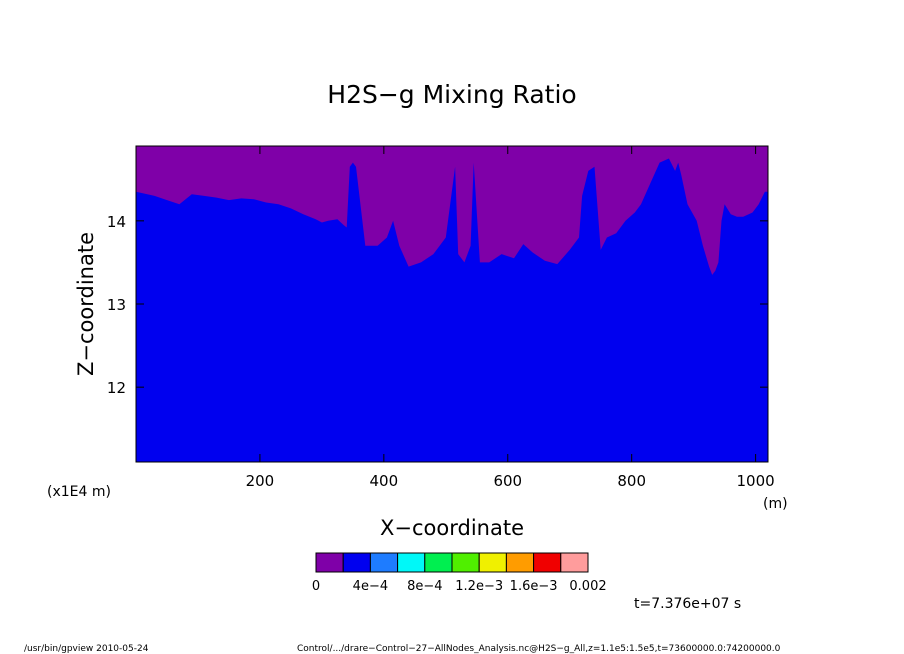 Image resolution: width=904 pixels, height=654 pixels. I want to click on colorbar, so click(452, 562).